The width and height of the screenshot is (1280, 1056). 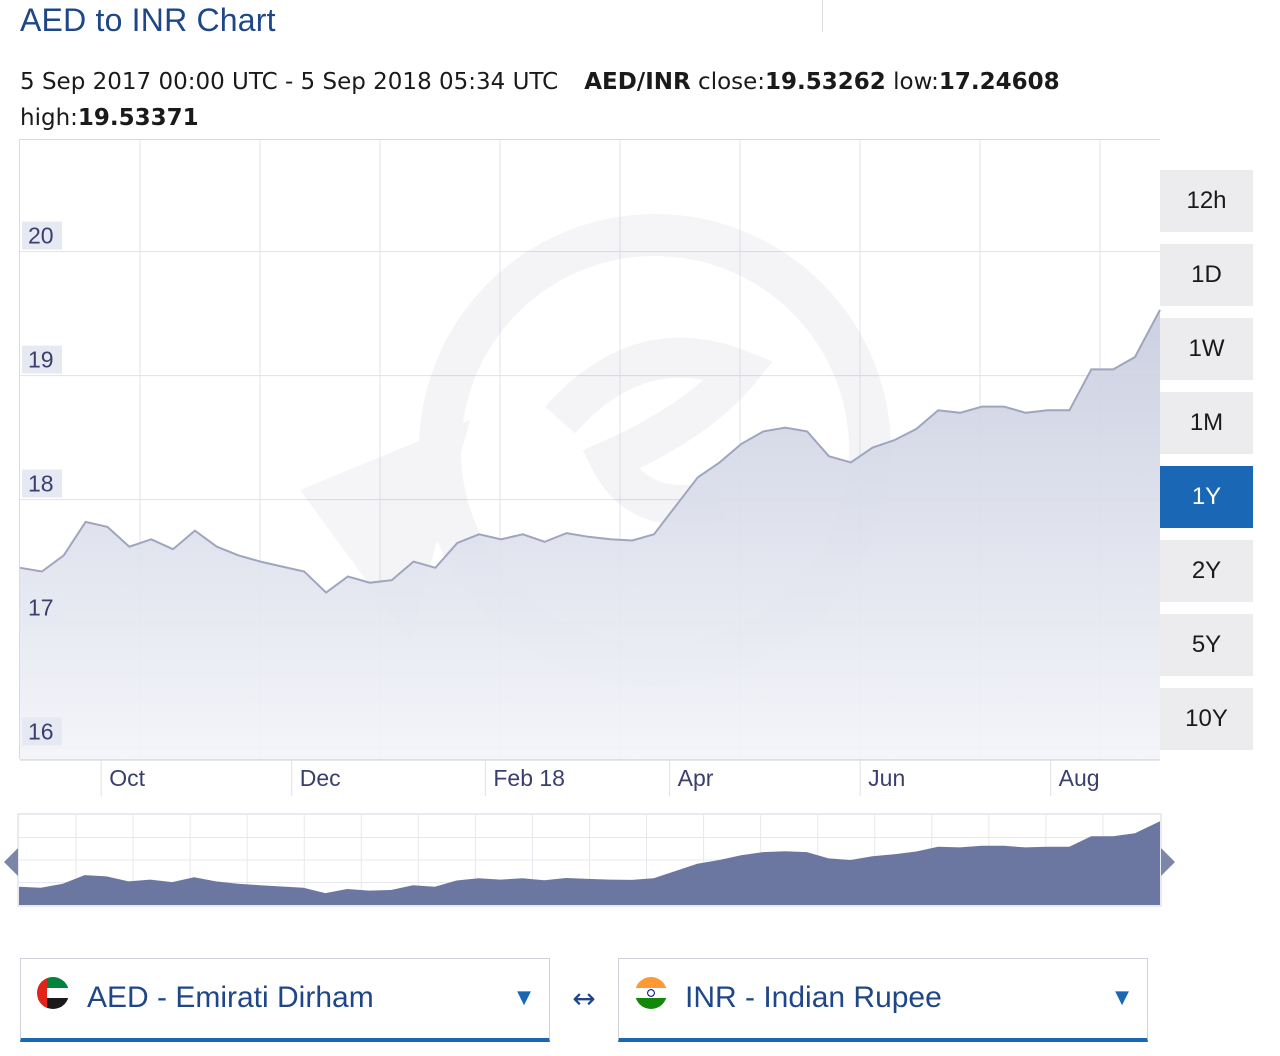 What do you see at coordinates (822, 16) in the screenshot?
I see `header-divider` at bounding box center [822, 16].